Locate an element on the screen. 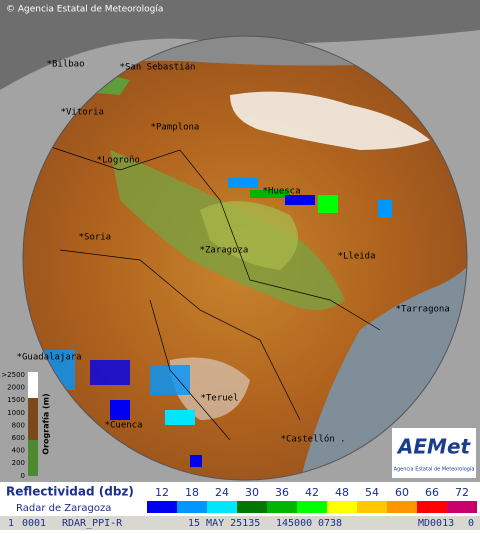  city-label: Zaragoza is located at coordinates (226, 251).